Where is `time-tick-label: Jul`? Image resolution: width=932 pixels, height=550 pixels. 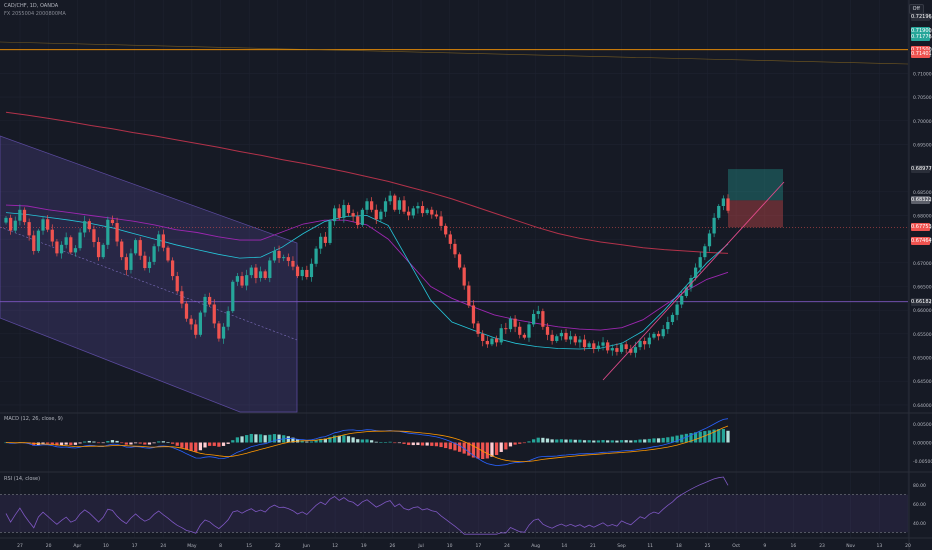
time-tick-label: Jul is located at coordinates (420, 546).